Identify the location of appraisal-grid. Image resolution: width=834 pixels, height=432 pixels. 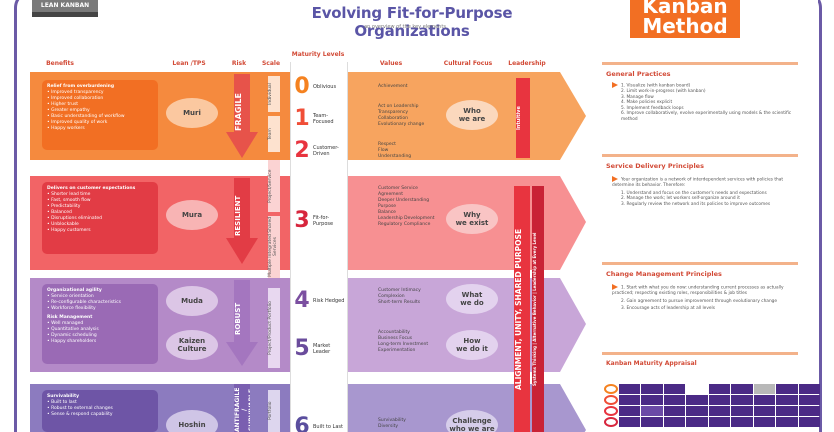
(712, 405).